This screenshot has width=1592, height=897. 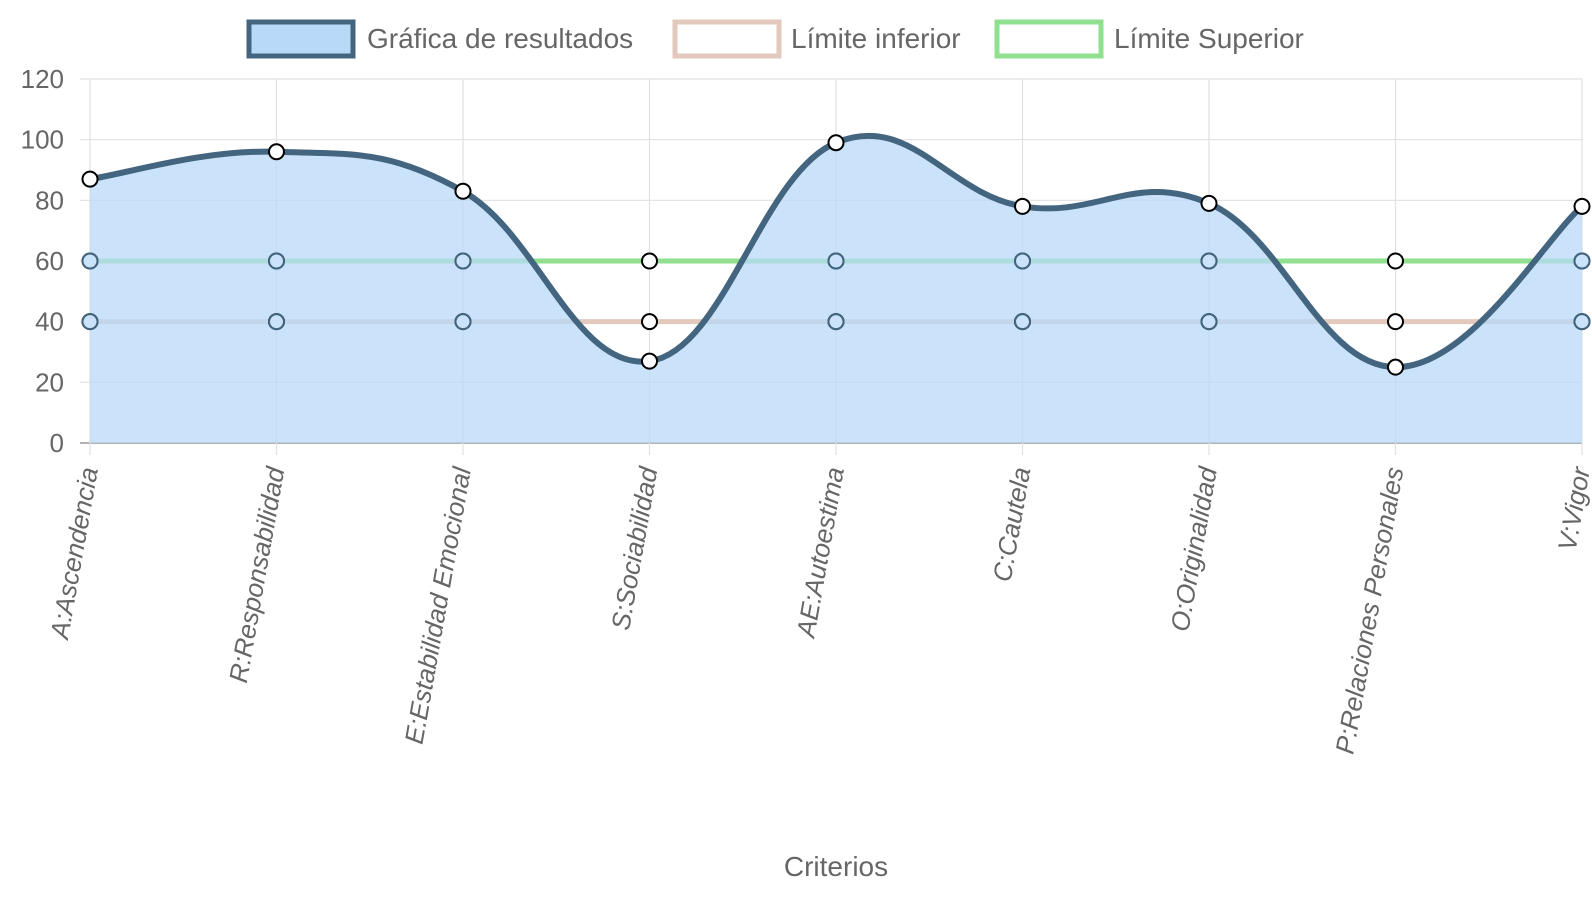 What do you see at coordinates (42, 140) in the screenshot?
I see `y-tick-label: 100` at bounding box center [42, 140].